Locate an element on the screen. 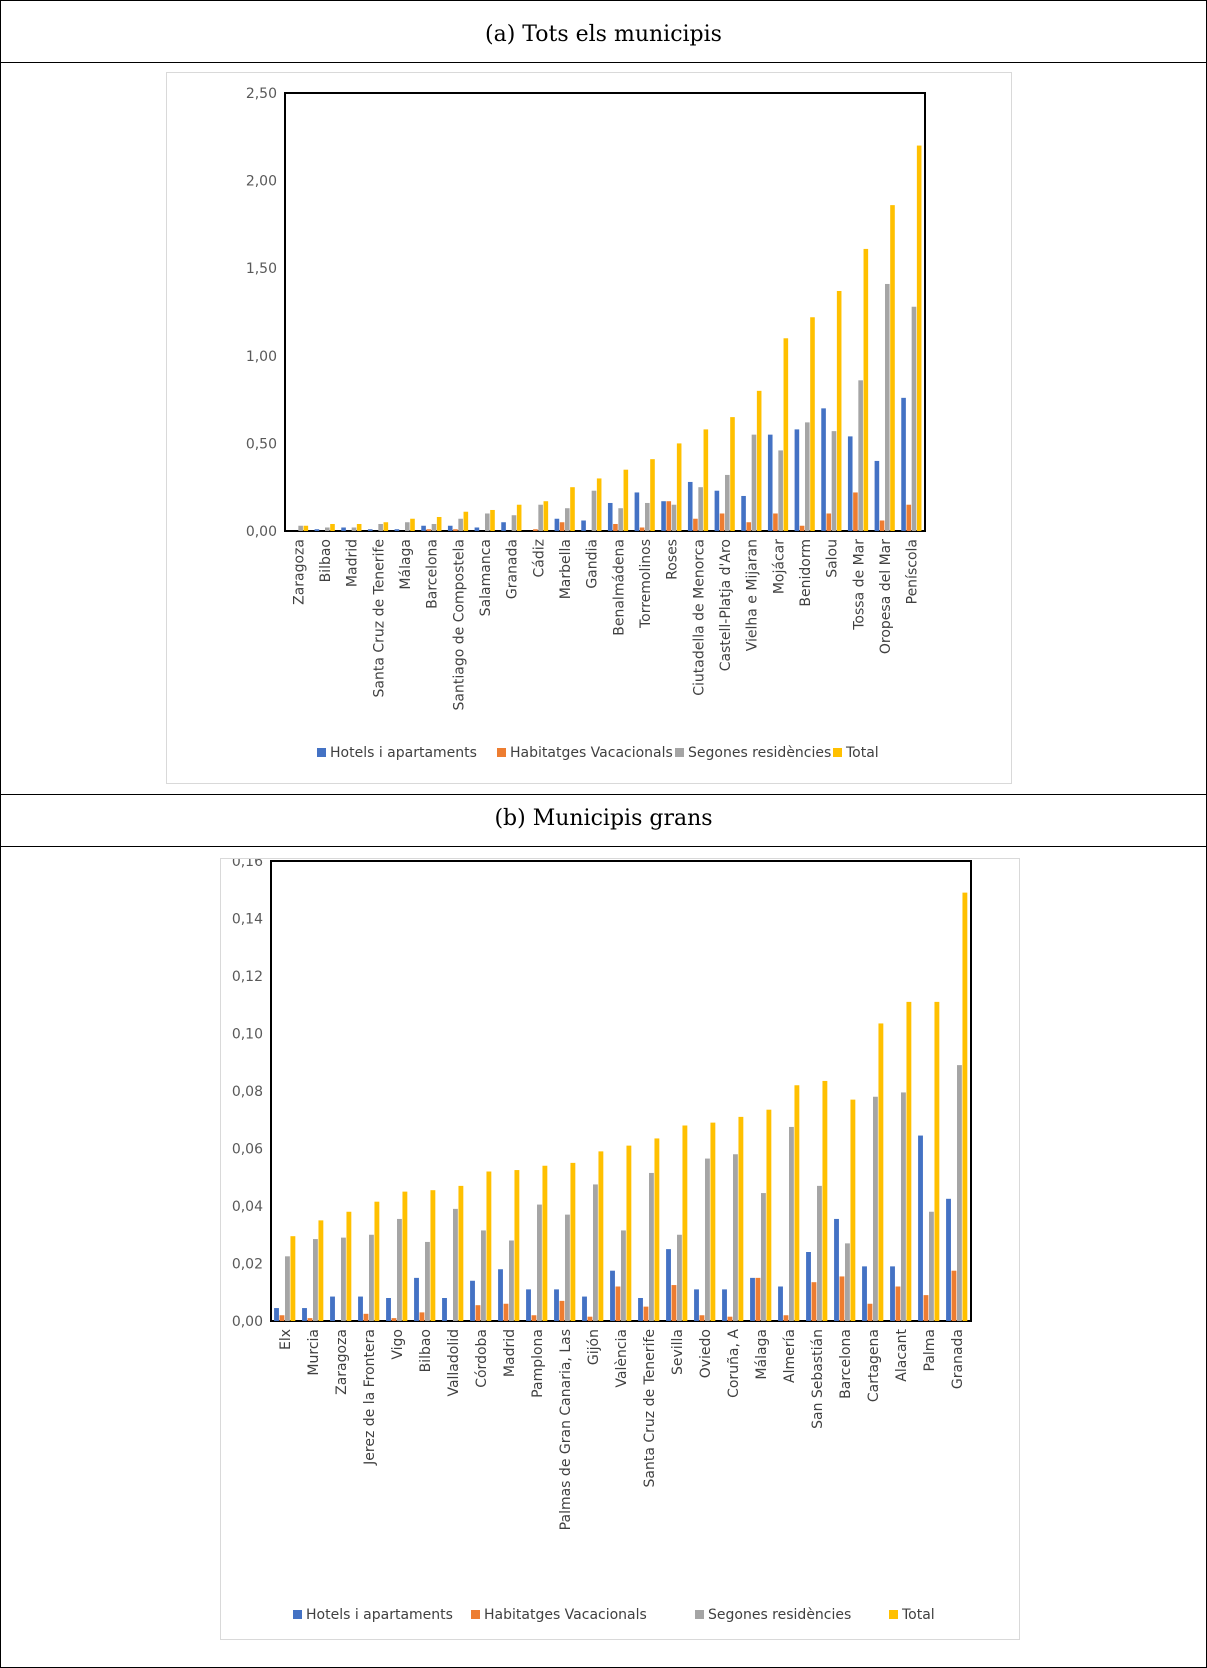  x-tick-label: Torremolinos is located at coordinates (646, 584).